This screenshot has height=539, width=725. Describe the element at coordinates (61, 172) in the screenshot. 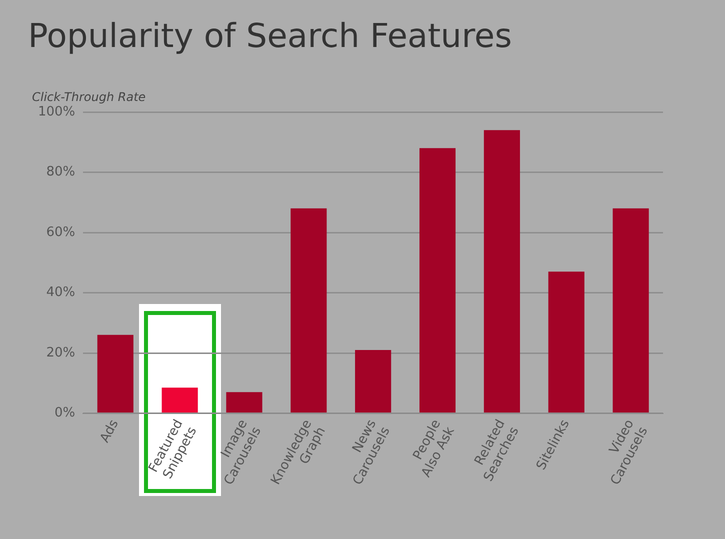

I see `y-tick-label: 80%` at that location.